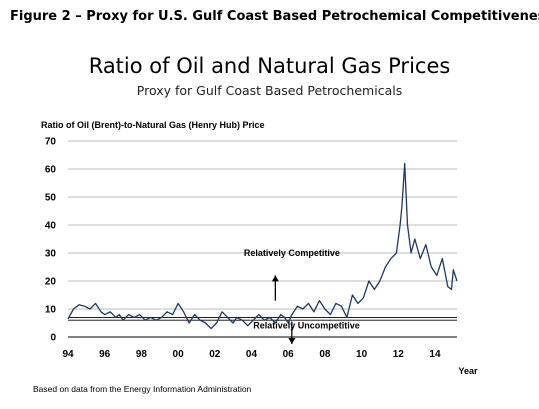 Image resolution: width=539 pixels, height=409 pixels. What do you see at coordinates (292, 253) in the screenshot?
I see `annotation-relatively-competitive: Relatively Competitive` at bounding box center [292, 253].